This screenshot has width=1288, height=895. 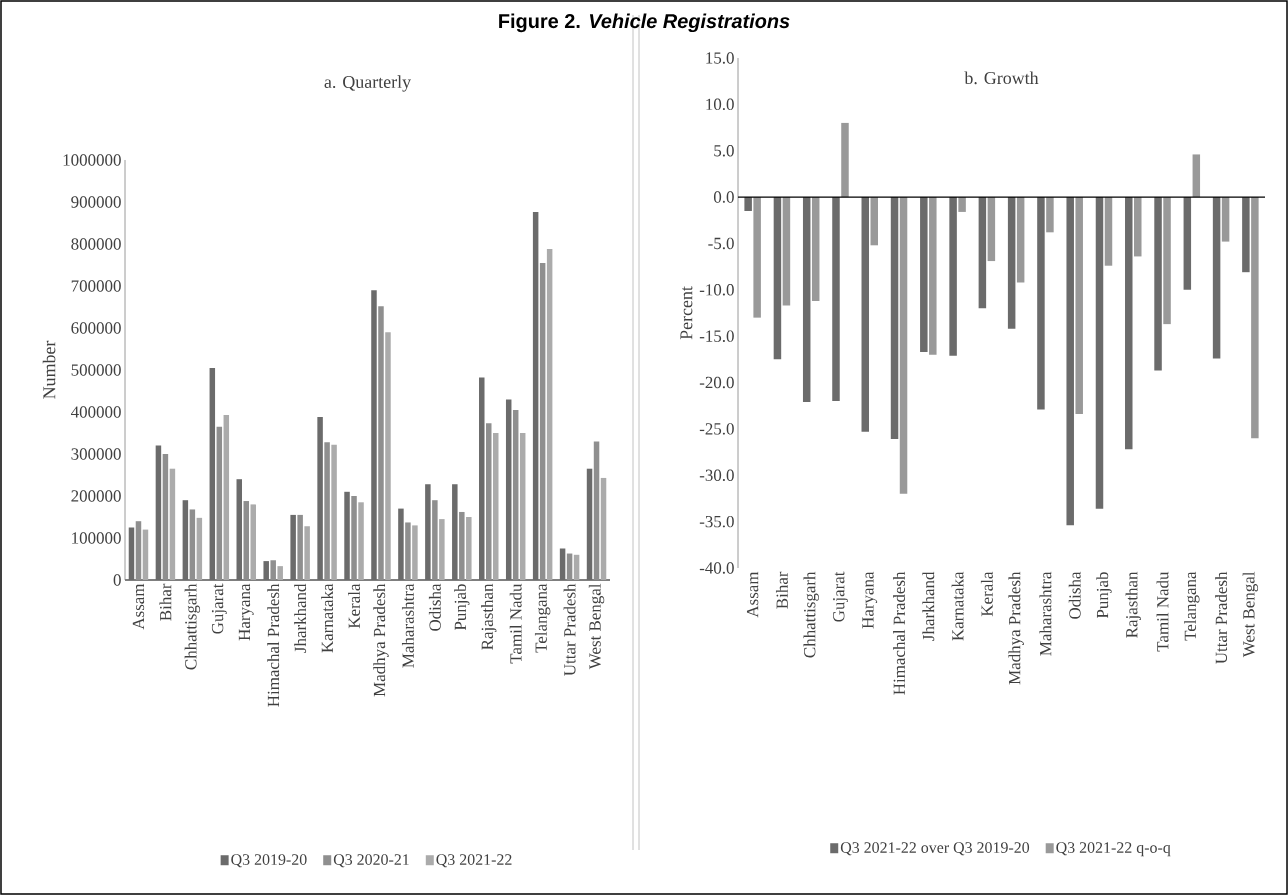 What do you see at coordinates (371, 861) in the screenshot?
I see `legend-label: Q3 2020-21` at bounding box center [371, 861].